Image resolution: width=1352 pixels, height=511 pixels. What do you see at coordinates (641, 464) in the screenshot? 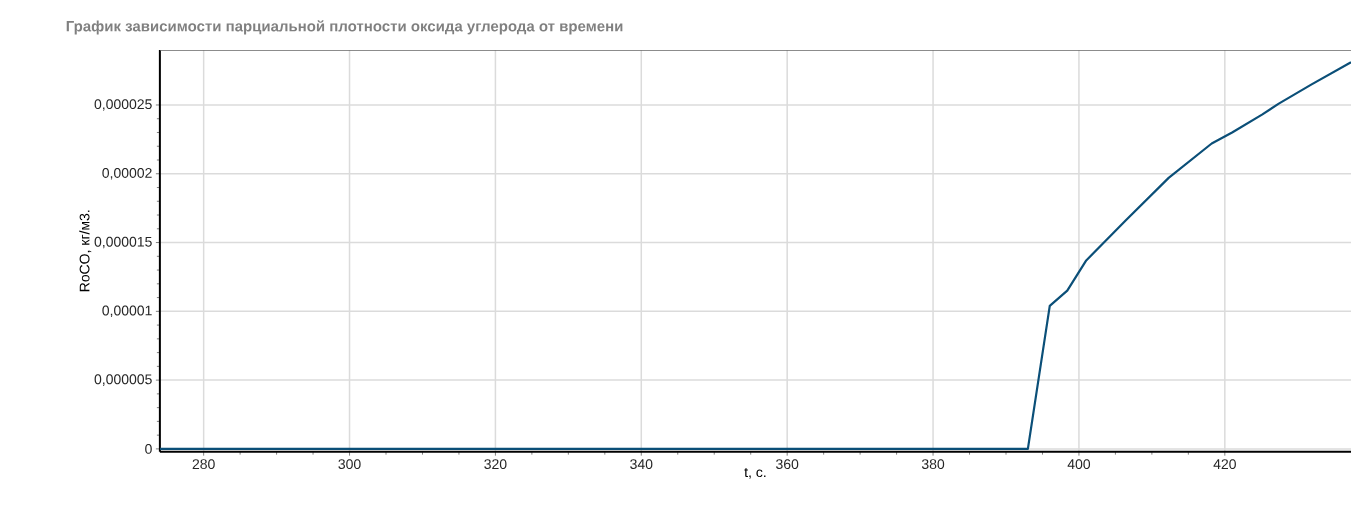
I see `x-tick-label: 340` at bounding box center [641, 464].